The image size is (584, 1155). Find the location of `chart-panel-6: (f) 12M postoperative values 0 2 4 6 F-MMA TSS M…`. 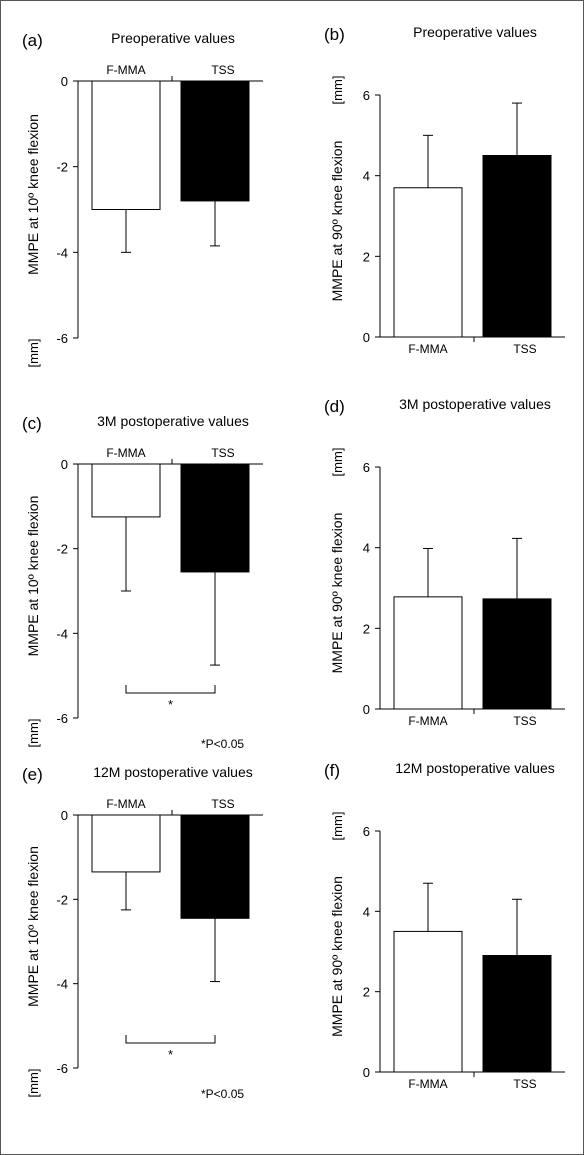

chart-panel-6: (f) 12M postoperative values 0 2 4 6 F-MMA TSS M… is located at coordinates (444, 925).